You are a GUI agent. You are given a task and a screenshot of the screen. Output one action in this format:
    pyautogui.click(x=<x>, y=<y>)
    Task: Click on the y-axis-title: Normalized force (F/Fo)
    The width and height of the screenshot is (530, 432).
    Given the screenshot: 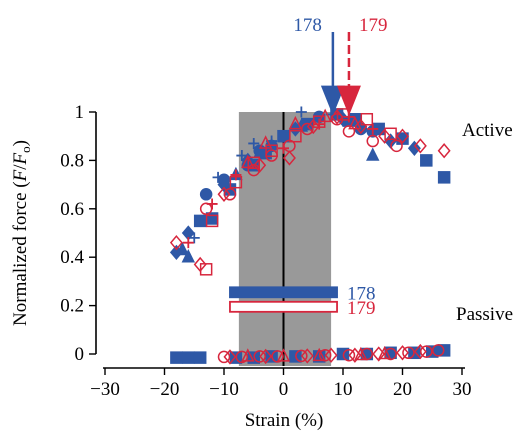 What is the action you would take?
    pyautogui.click(x=21, y=233)
    